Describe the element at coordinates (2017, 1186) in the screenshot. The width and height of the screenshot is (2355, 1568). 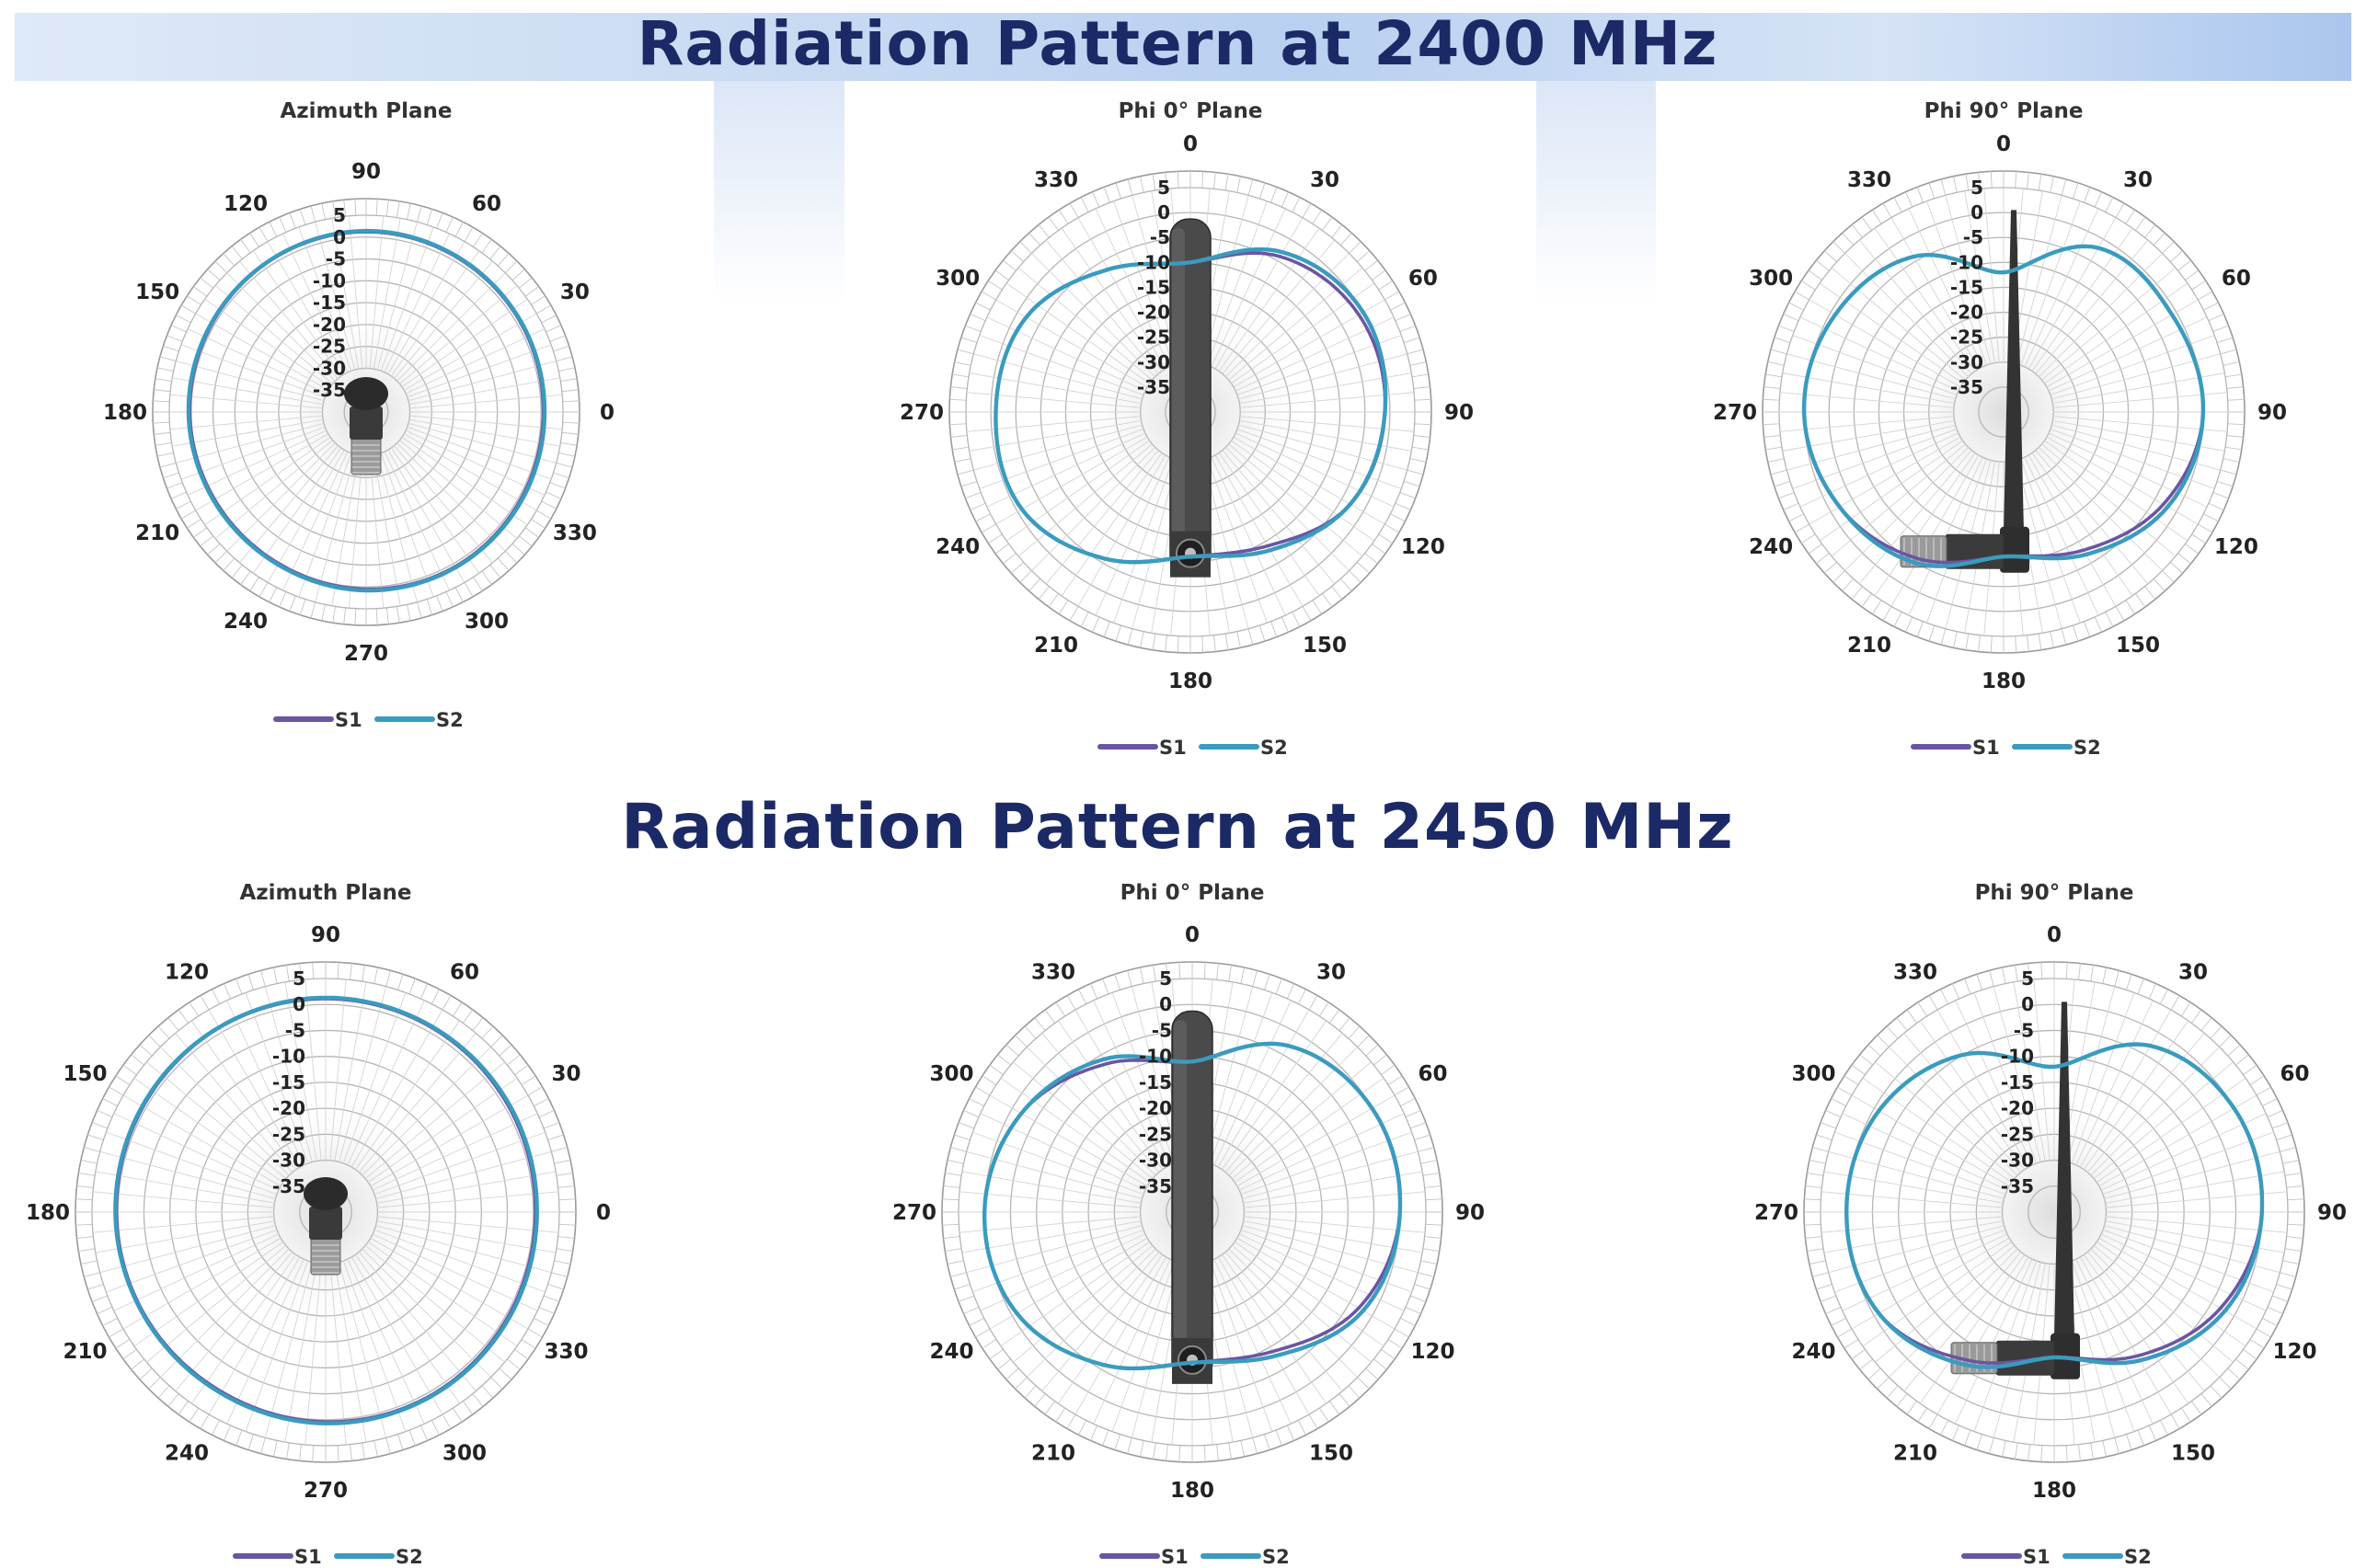
I see `radial-tick-label: -35` at that location.